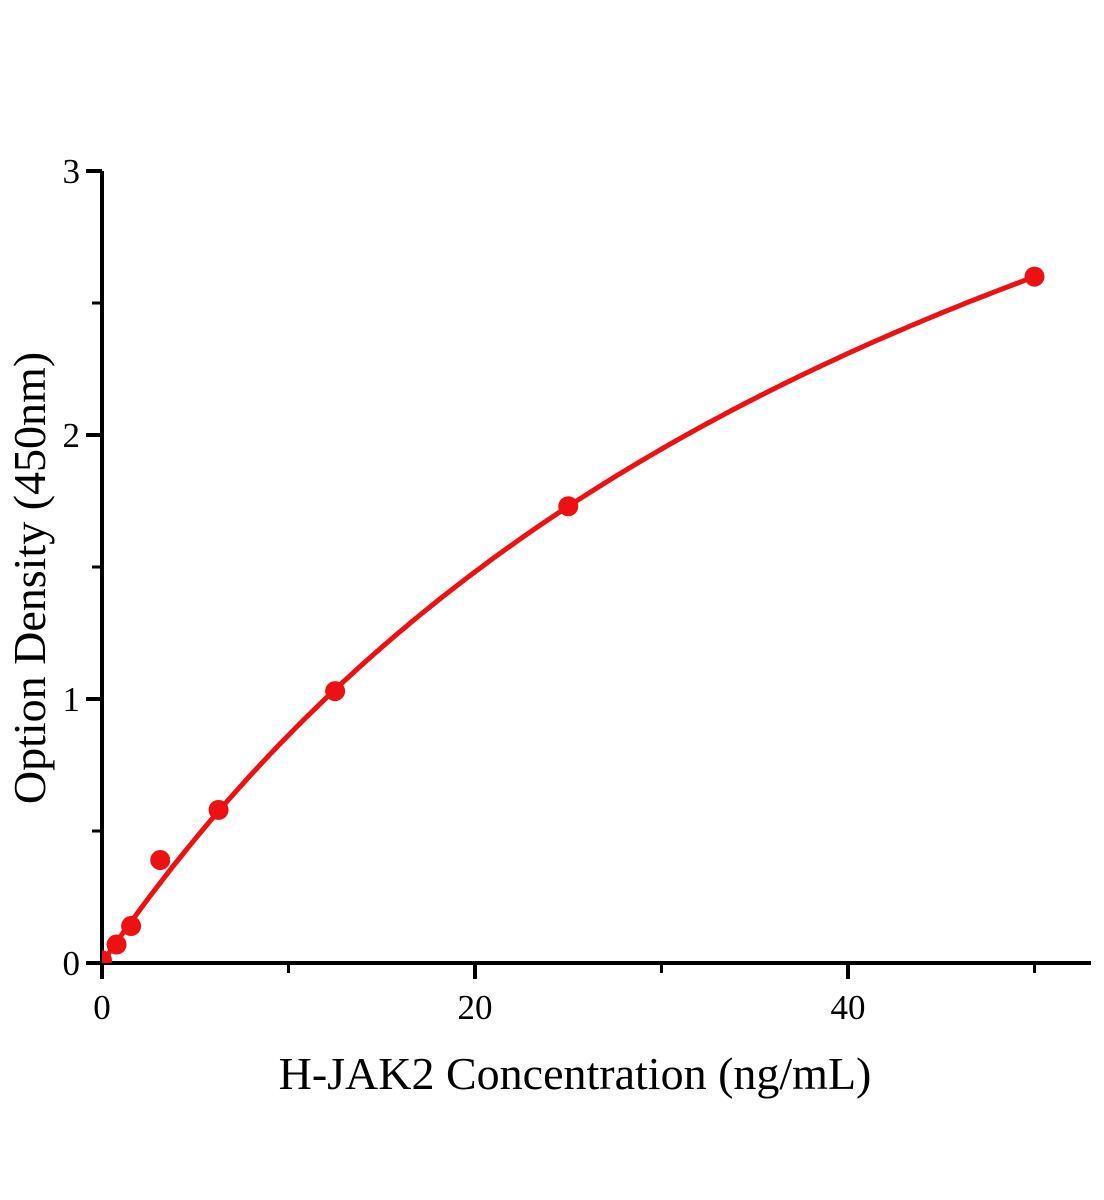 The width and height of the screenshot is (1104, 1200). I want to click on x-tick-label: 20, so click(475, 1007).